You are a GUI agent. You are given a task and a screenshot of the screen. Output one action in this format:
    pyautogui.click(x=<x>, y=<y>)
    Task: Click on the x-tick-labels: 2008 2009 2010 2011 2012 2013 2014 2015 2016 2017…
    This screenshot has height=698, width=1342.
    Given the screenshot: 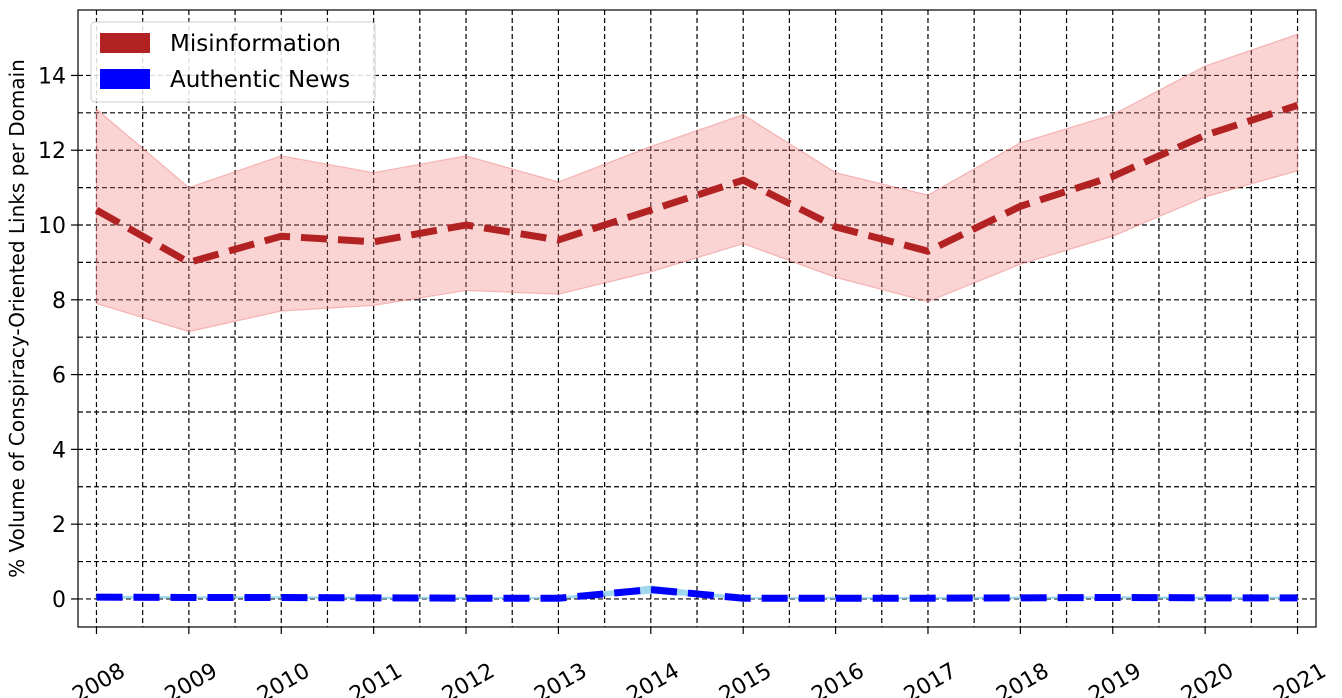 What is the action you would take?
    pyautogui.click(x=699, y=678)
    